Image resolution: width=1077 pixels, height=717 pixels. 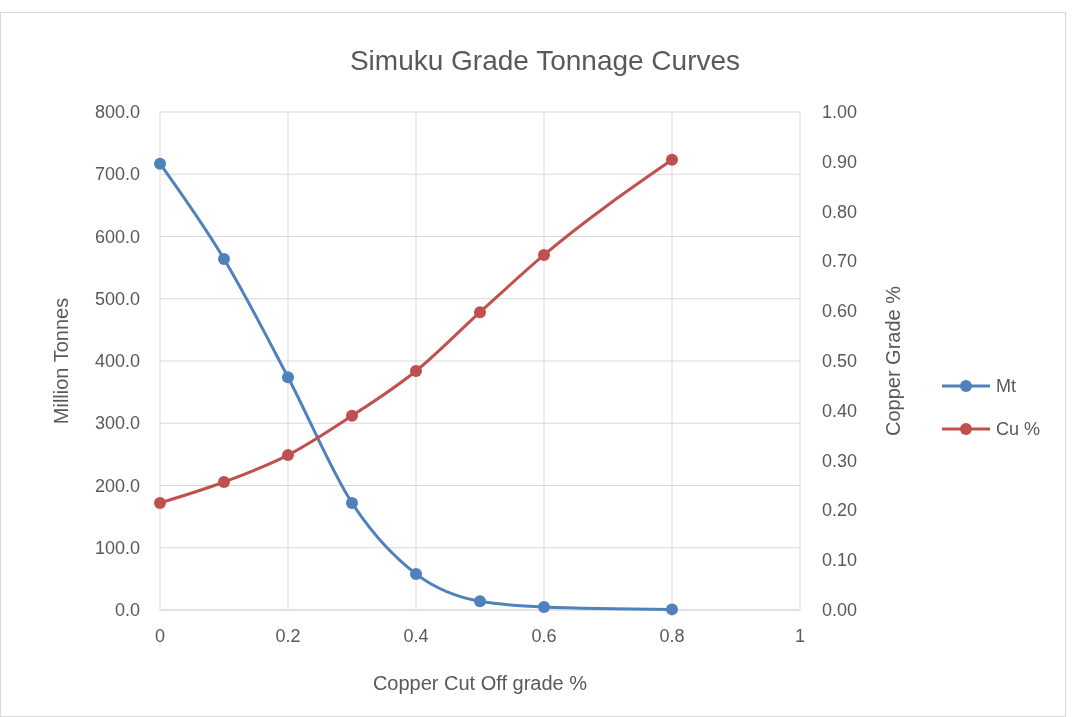 I want to click on y2-tick-label: 0.60, so click(x=840, y=311).